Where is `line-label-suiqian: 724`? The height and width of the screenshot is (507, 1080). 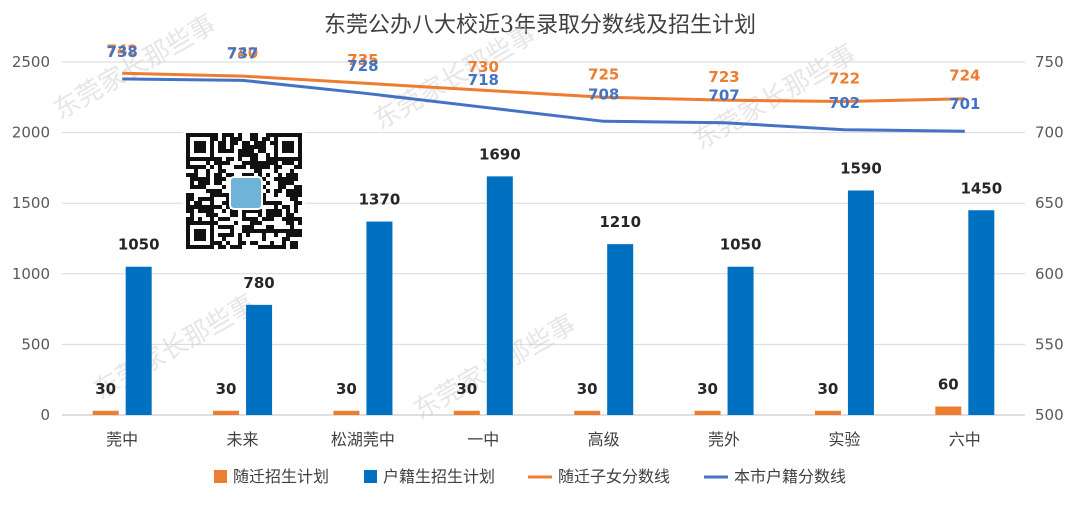
line-label-suiqian: 724 is located at coordinates (964, 76).